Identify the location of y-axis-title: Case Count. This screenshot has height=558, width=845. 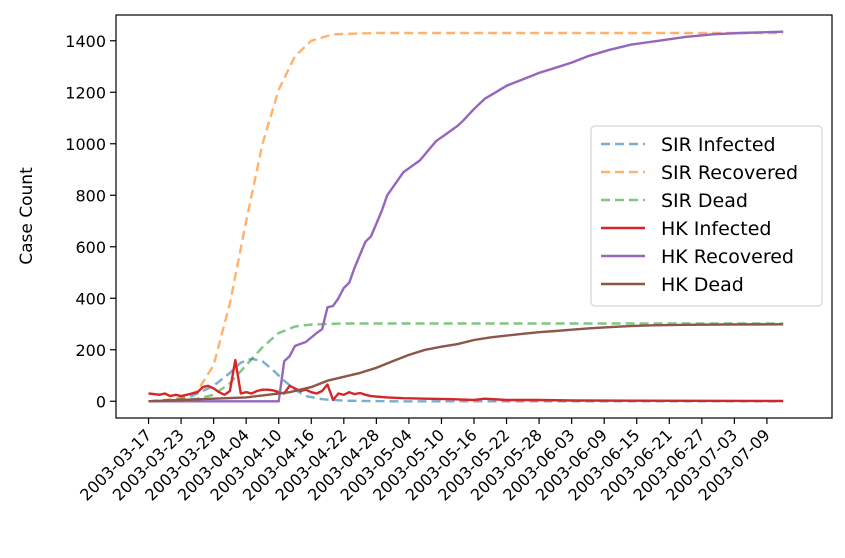
(27, 216).